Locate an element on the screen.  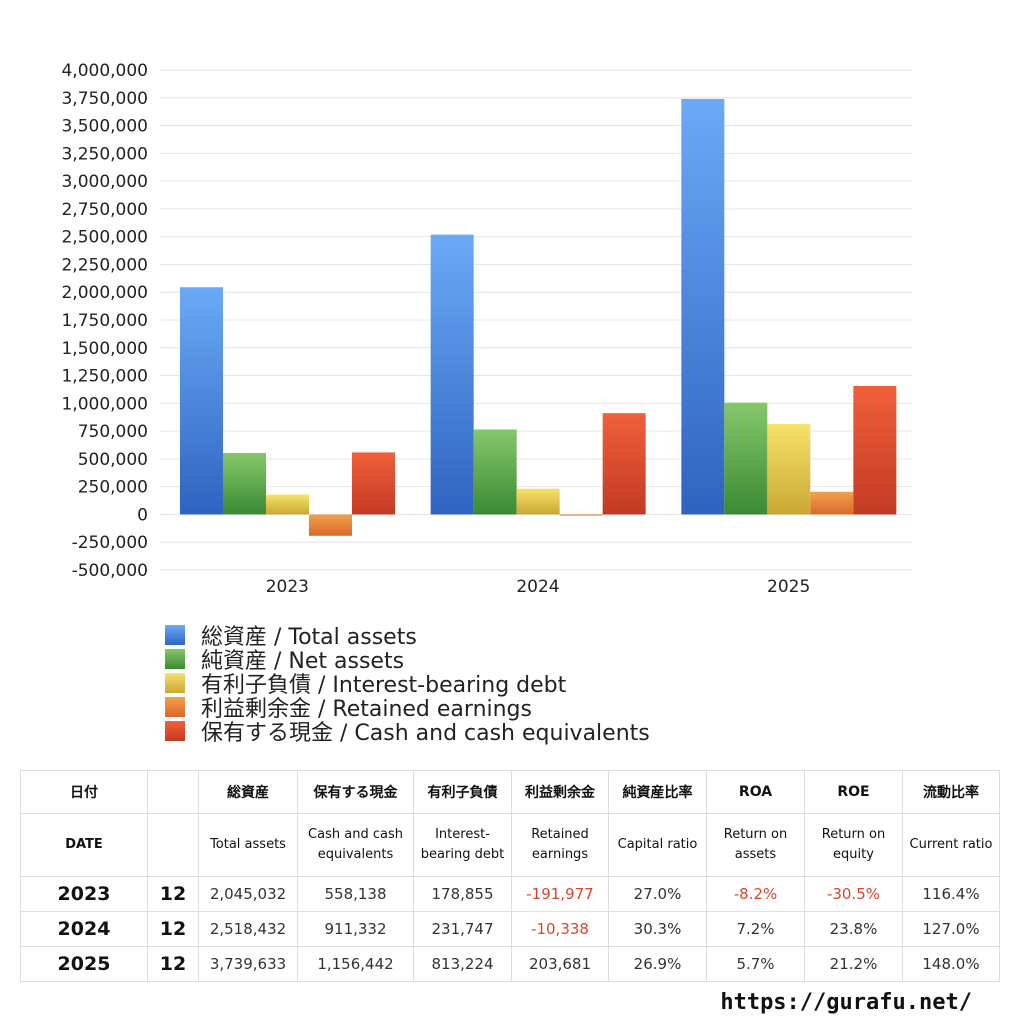
table-cell: 178,855 is located at coordinates (462, 894).